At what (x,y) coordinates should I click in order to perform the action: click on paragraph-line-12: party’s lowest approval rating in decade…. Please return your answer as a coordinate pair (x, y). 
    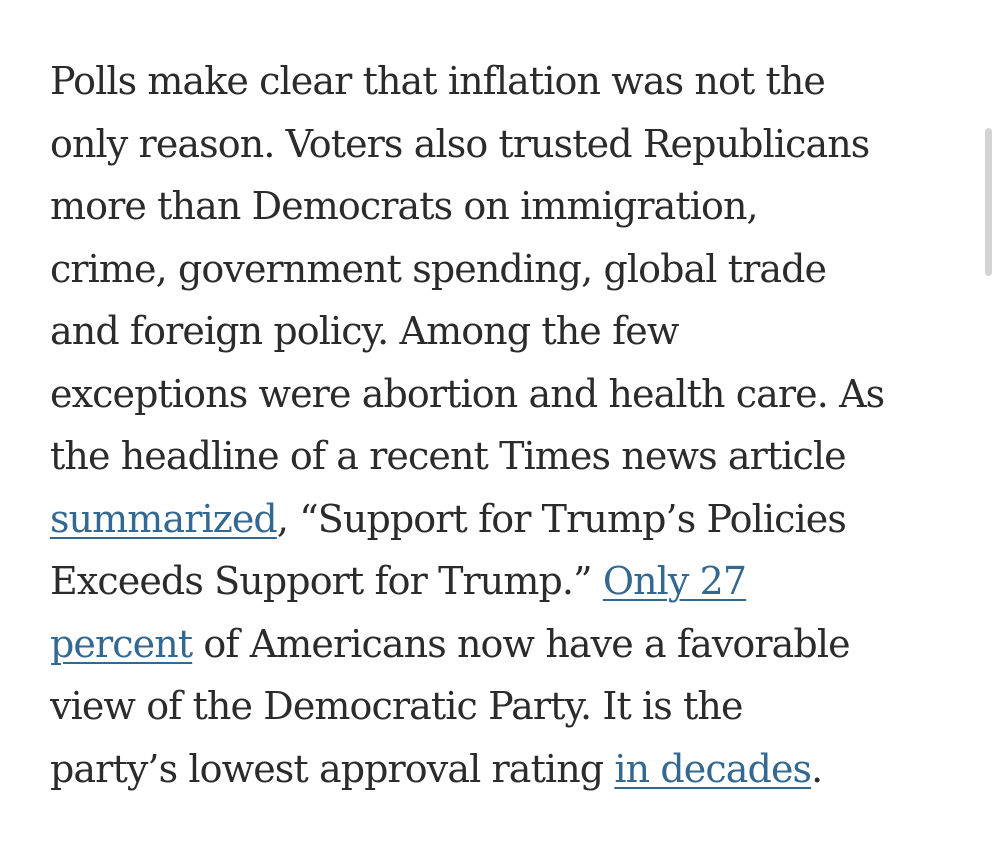
    Looking at the image, I should click on (502, 769).